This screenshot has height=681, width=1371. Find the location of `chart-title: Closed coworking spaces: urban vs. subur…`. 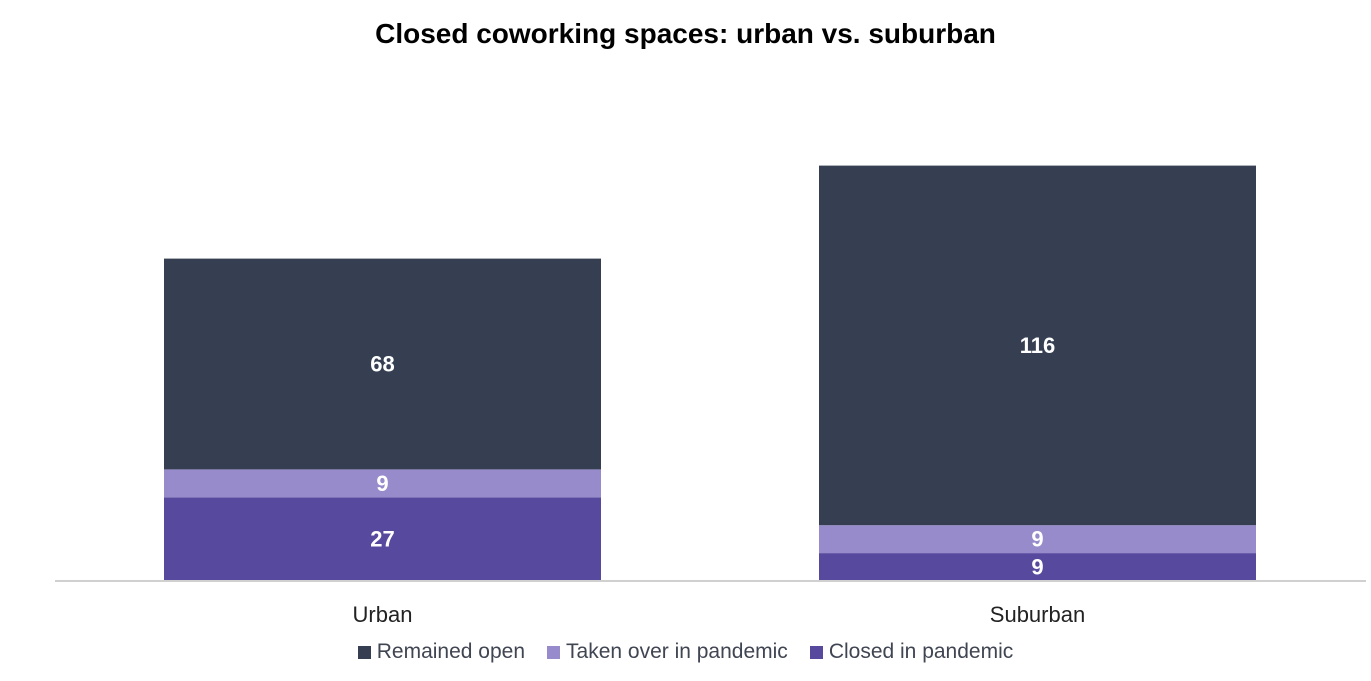

chart-title: Closed coworking spaces: urban vs. subur… is located at coordinates (685, 33).